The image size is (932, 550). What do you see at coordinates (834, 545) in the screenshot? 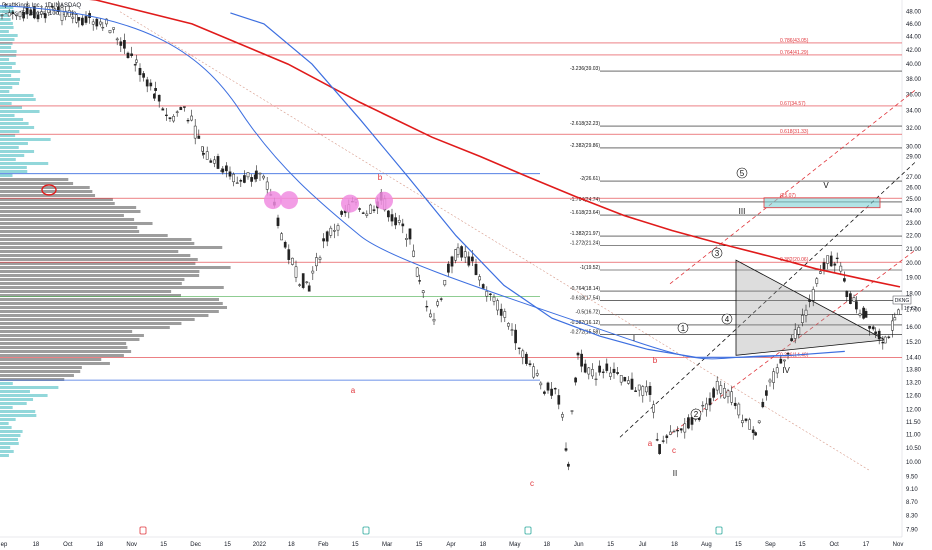
I see `time-tick-label: Oct` at bounding box center [834, 545].